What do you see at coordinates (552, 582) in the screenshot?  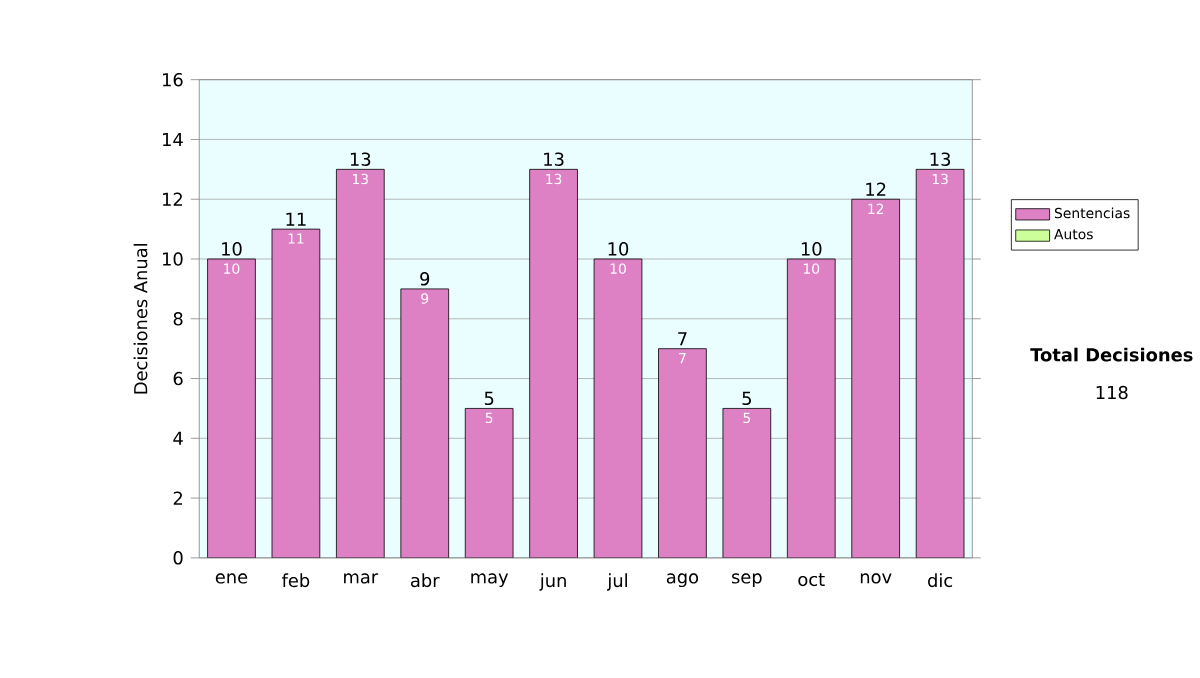 I see `x-tick-label: jun` at bounding box center [552, 582].